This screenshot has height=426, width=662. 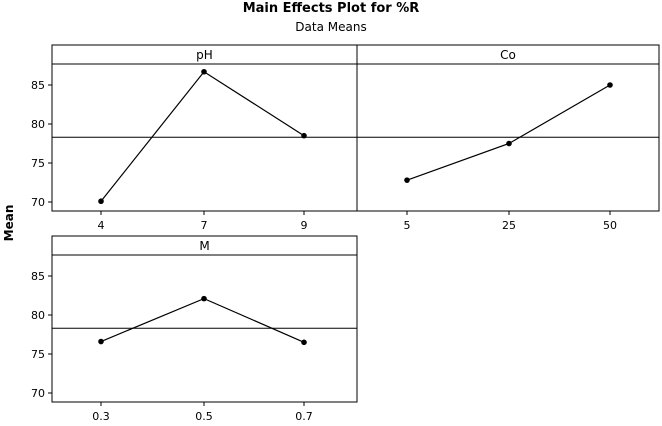 I want to click on x-tick-label: 9, so click(x=304, y=225).